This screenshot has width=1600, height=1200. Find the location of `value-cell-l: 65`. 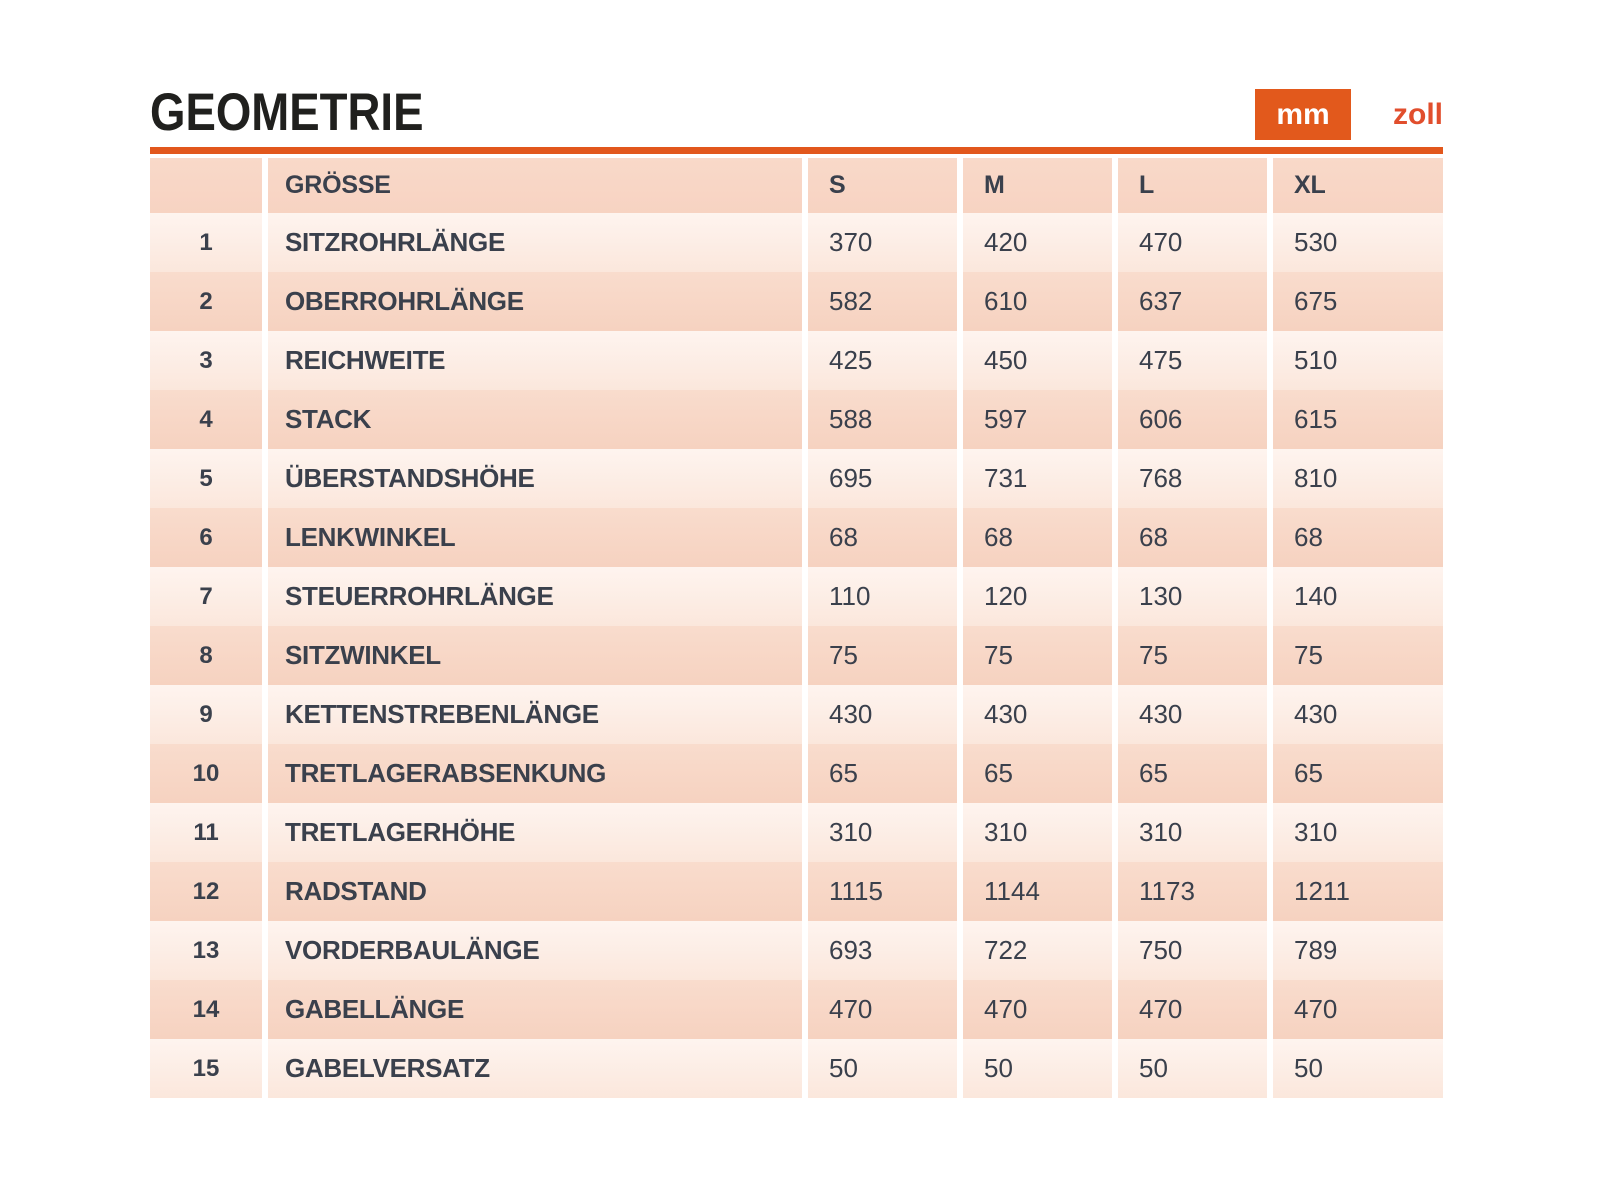

value-cell-l: 65 is located at coordinates (1192, 773).